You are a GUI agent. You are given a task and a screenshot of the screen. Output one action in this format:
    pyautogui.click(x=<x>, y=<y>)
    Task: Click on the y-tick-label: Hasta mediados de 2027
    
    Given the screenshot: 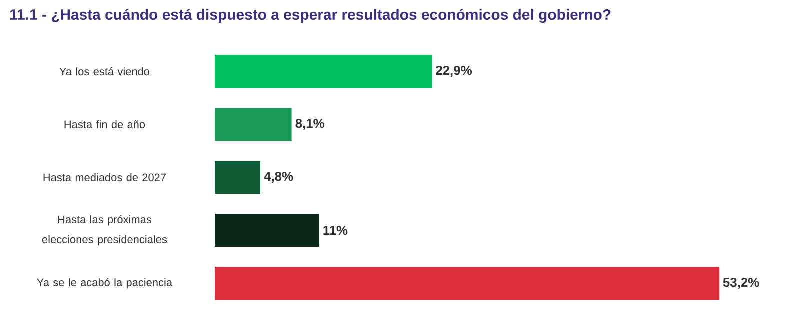 What is the action you would take?
    pyautogui.click(x=105, y=177)
    